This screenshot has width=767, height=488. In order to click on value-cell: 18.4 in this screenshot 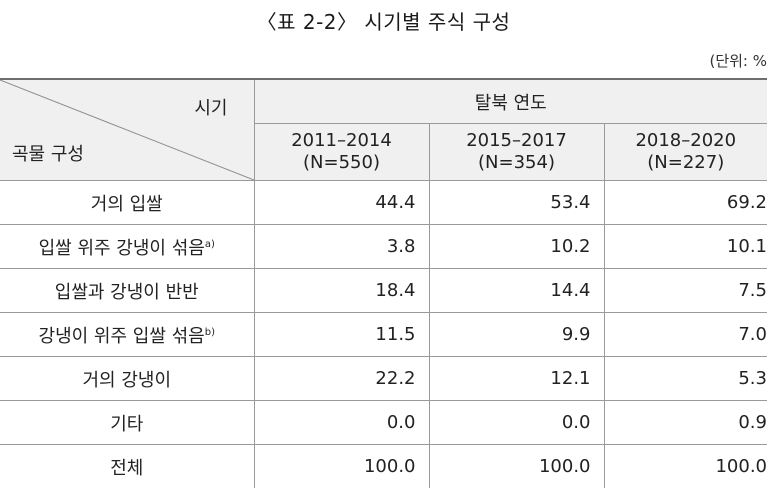, I will do `click(341, 290)`.